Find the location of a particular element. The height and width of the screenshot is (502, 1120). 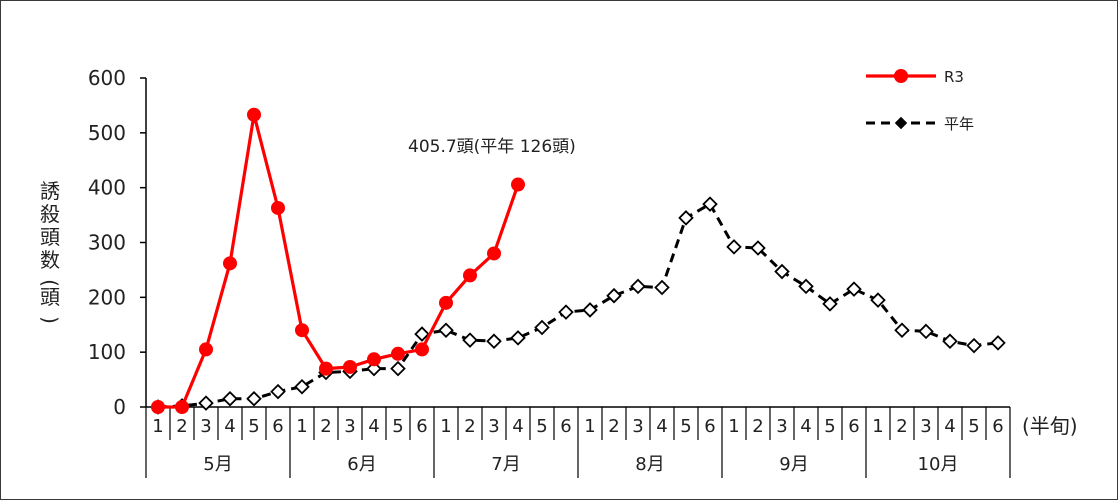

month-label: 5月 is located at coordinates (217, 464).